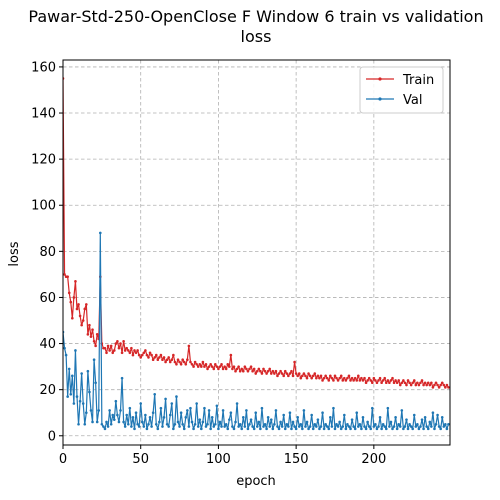 This screenshot has height=500, width=500. What do you see at coordinates (140, 459) in the screenshot?
I see `x-tick-label: 50` at bounding box center [140, 459].